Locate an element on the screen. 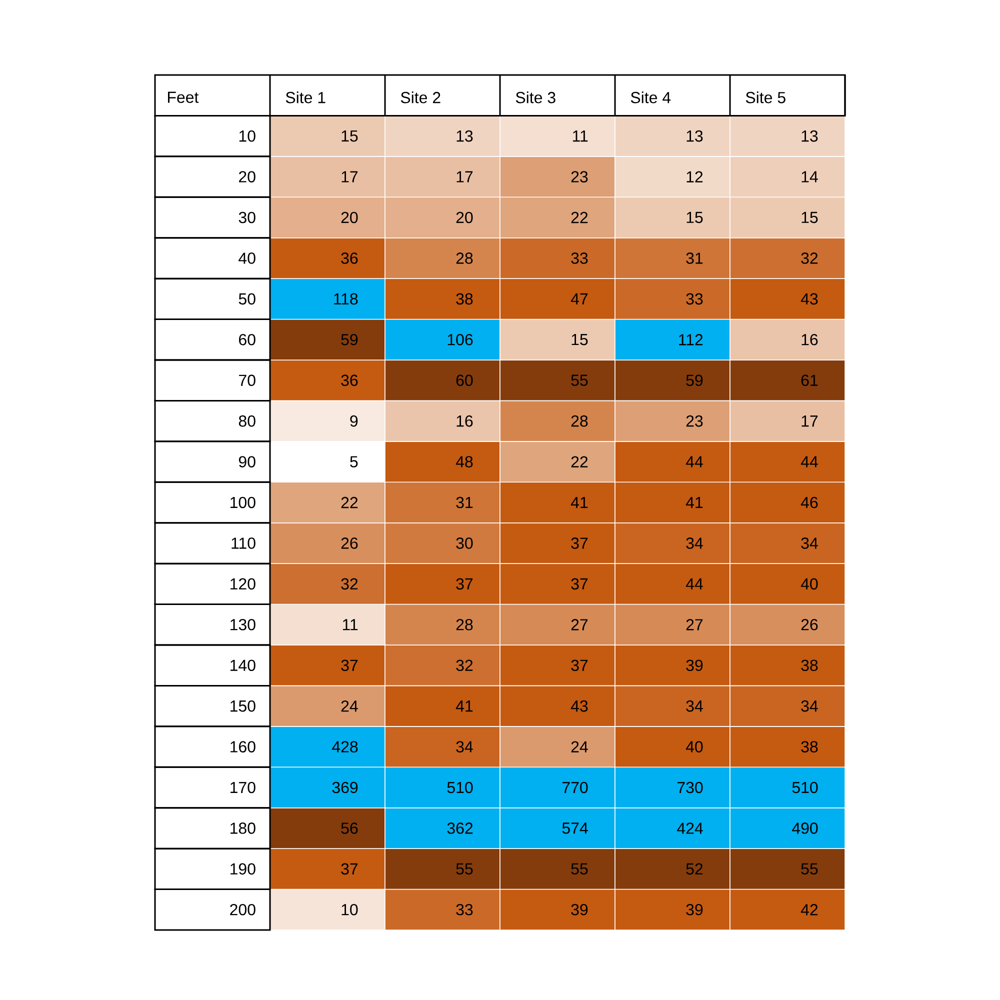 The height and width of the screenshot is (1000, 1000). y-tick-label: 190 is located at coordinates (243, 869).